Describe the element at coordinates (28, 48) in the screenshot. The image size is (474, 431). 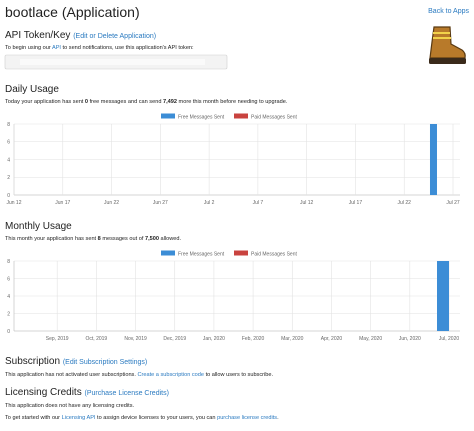
I see `text: To begin using our` at that location.